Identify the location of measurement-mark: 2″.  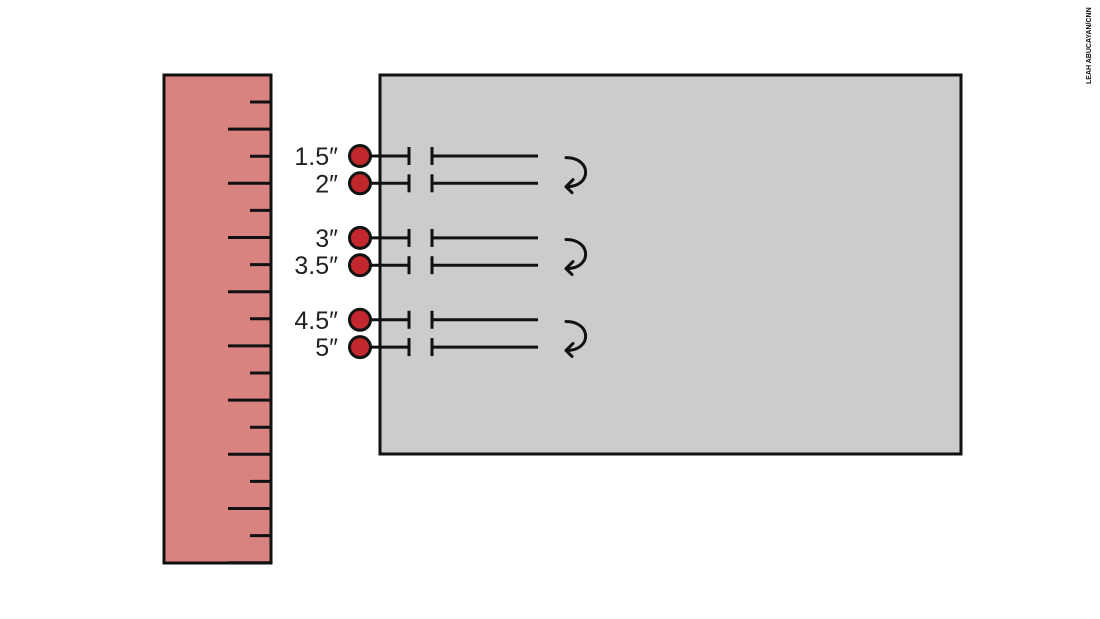
(426, 184).